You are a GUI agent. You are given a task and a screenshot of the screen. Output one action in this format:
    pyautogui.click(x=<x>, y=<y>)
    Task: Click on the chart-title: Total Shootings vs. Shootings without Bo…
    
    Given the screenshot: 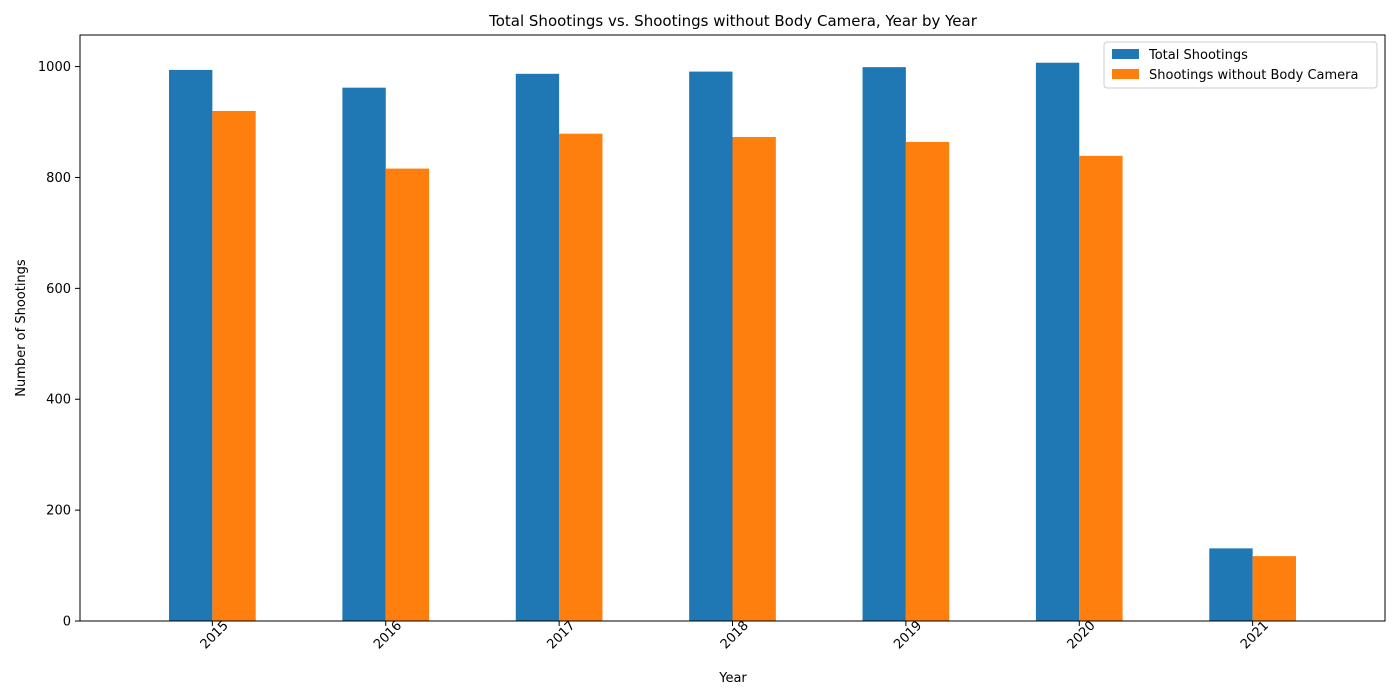 What is the action you would take?
    pyautogui.click(x=733, y=21)
    